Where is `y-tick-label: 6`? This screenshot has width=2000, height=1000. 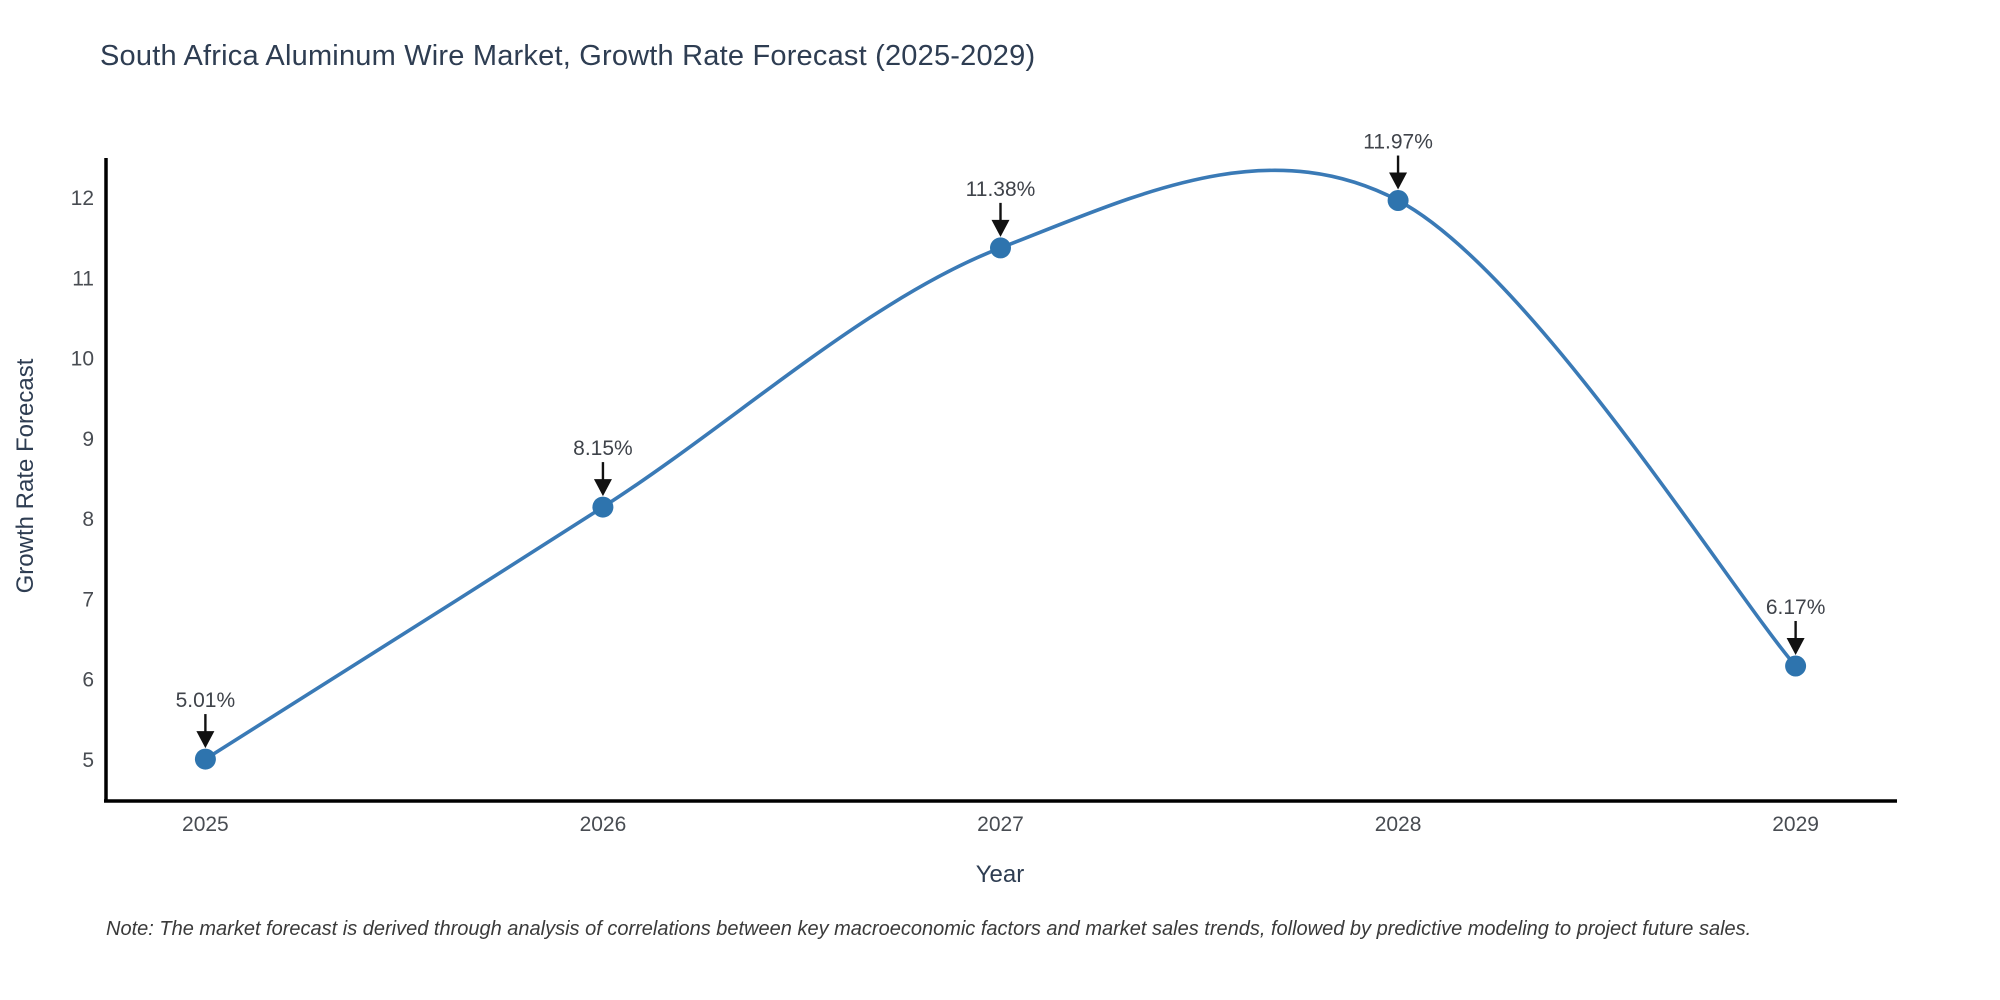 y-tick-label: 6 is located at coordinates (88, 680).